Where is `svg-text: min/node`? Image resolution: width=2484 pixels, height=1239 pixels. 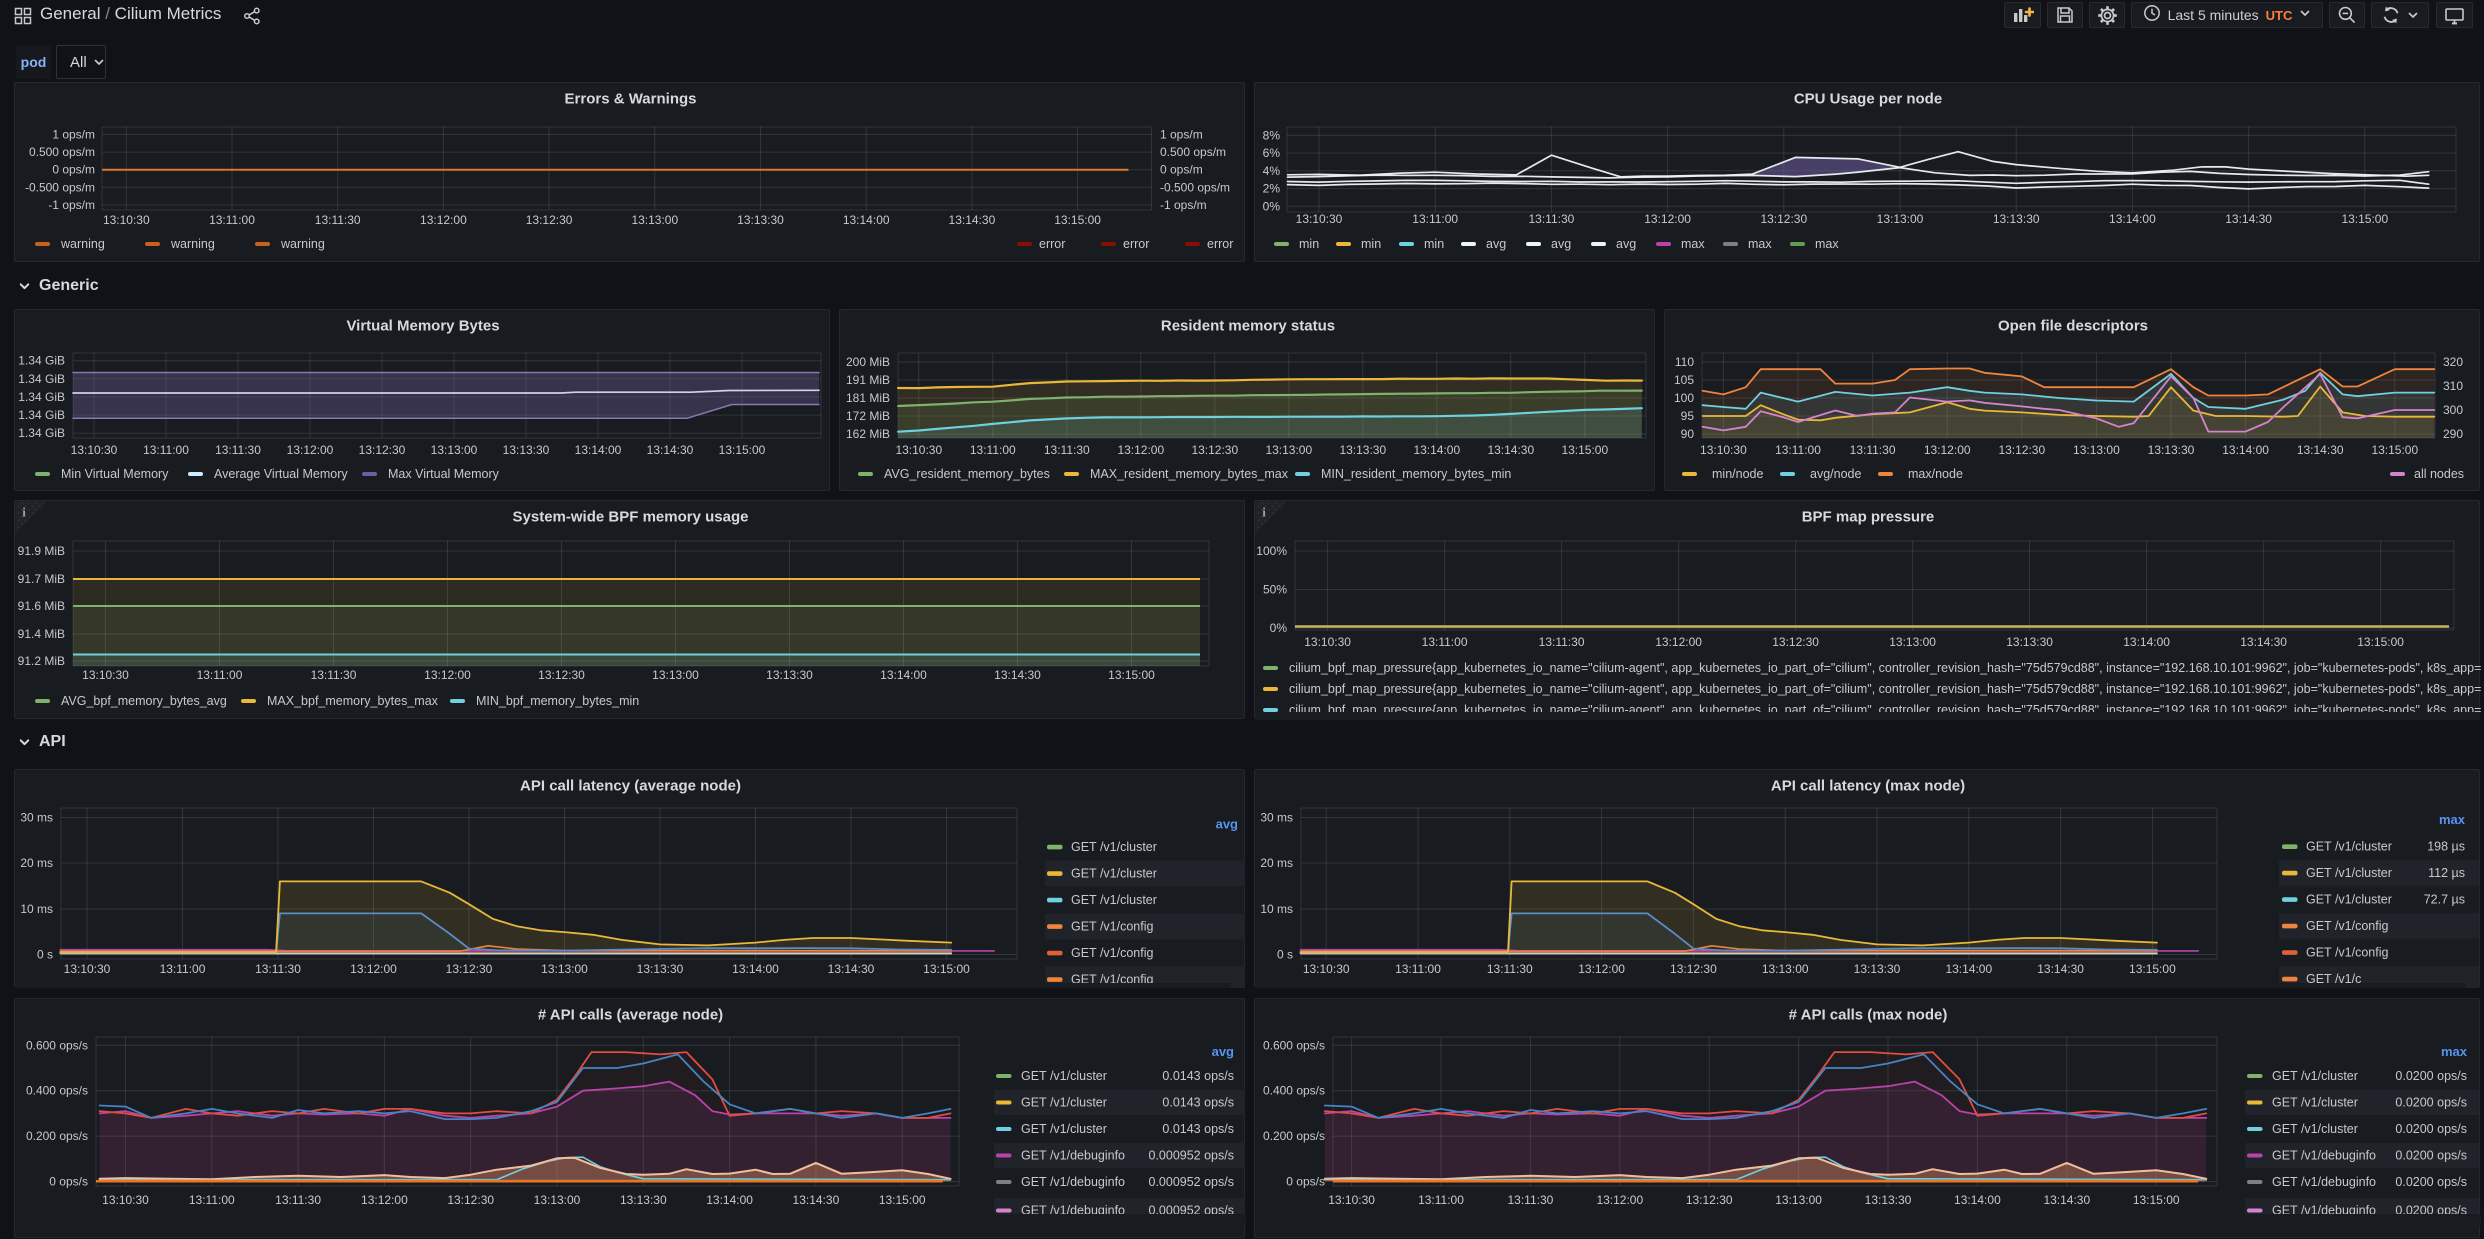
svg-text: min/node is located at coordinates (1737, 474).